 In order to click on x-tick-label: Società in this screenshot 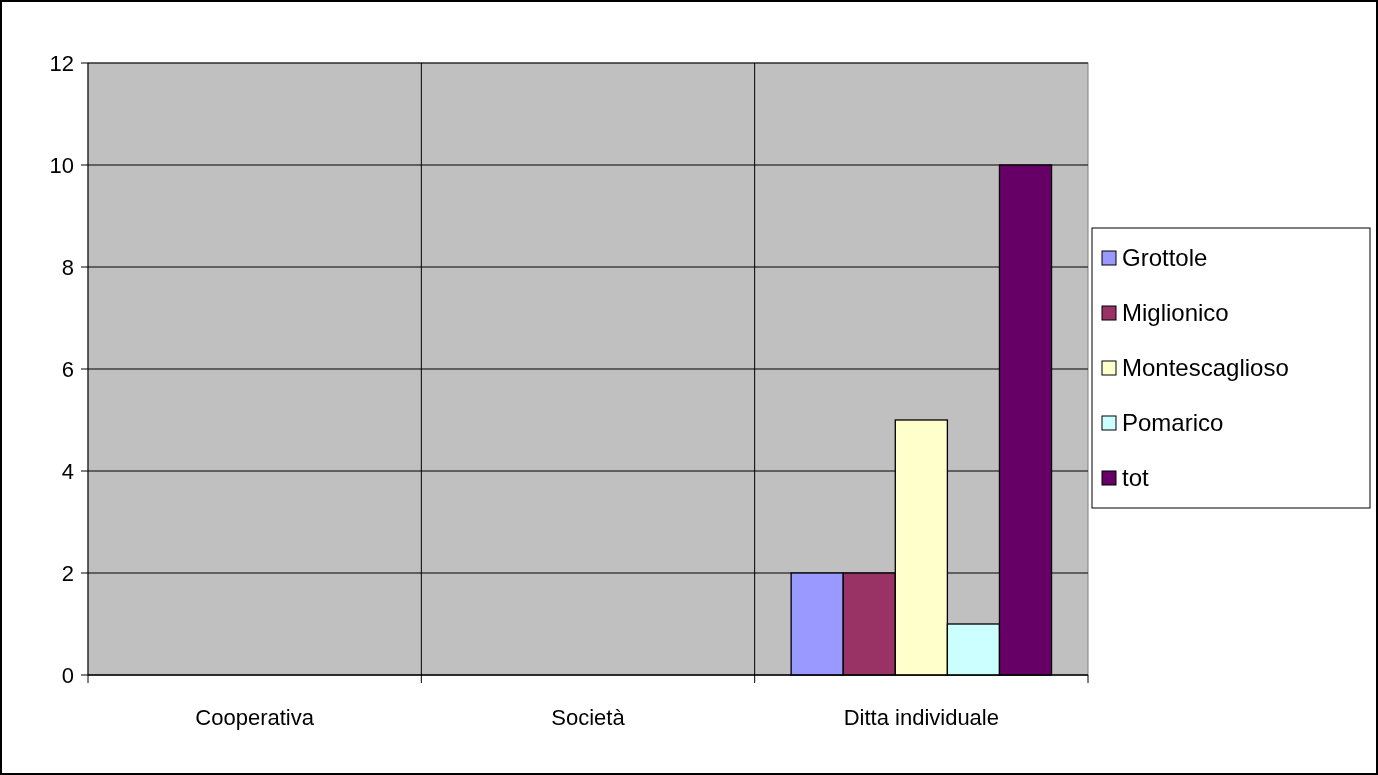, I will do `click(588, 717)`.